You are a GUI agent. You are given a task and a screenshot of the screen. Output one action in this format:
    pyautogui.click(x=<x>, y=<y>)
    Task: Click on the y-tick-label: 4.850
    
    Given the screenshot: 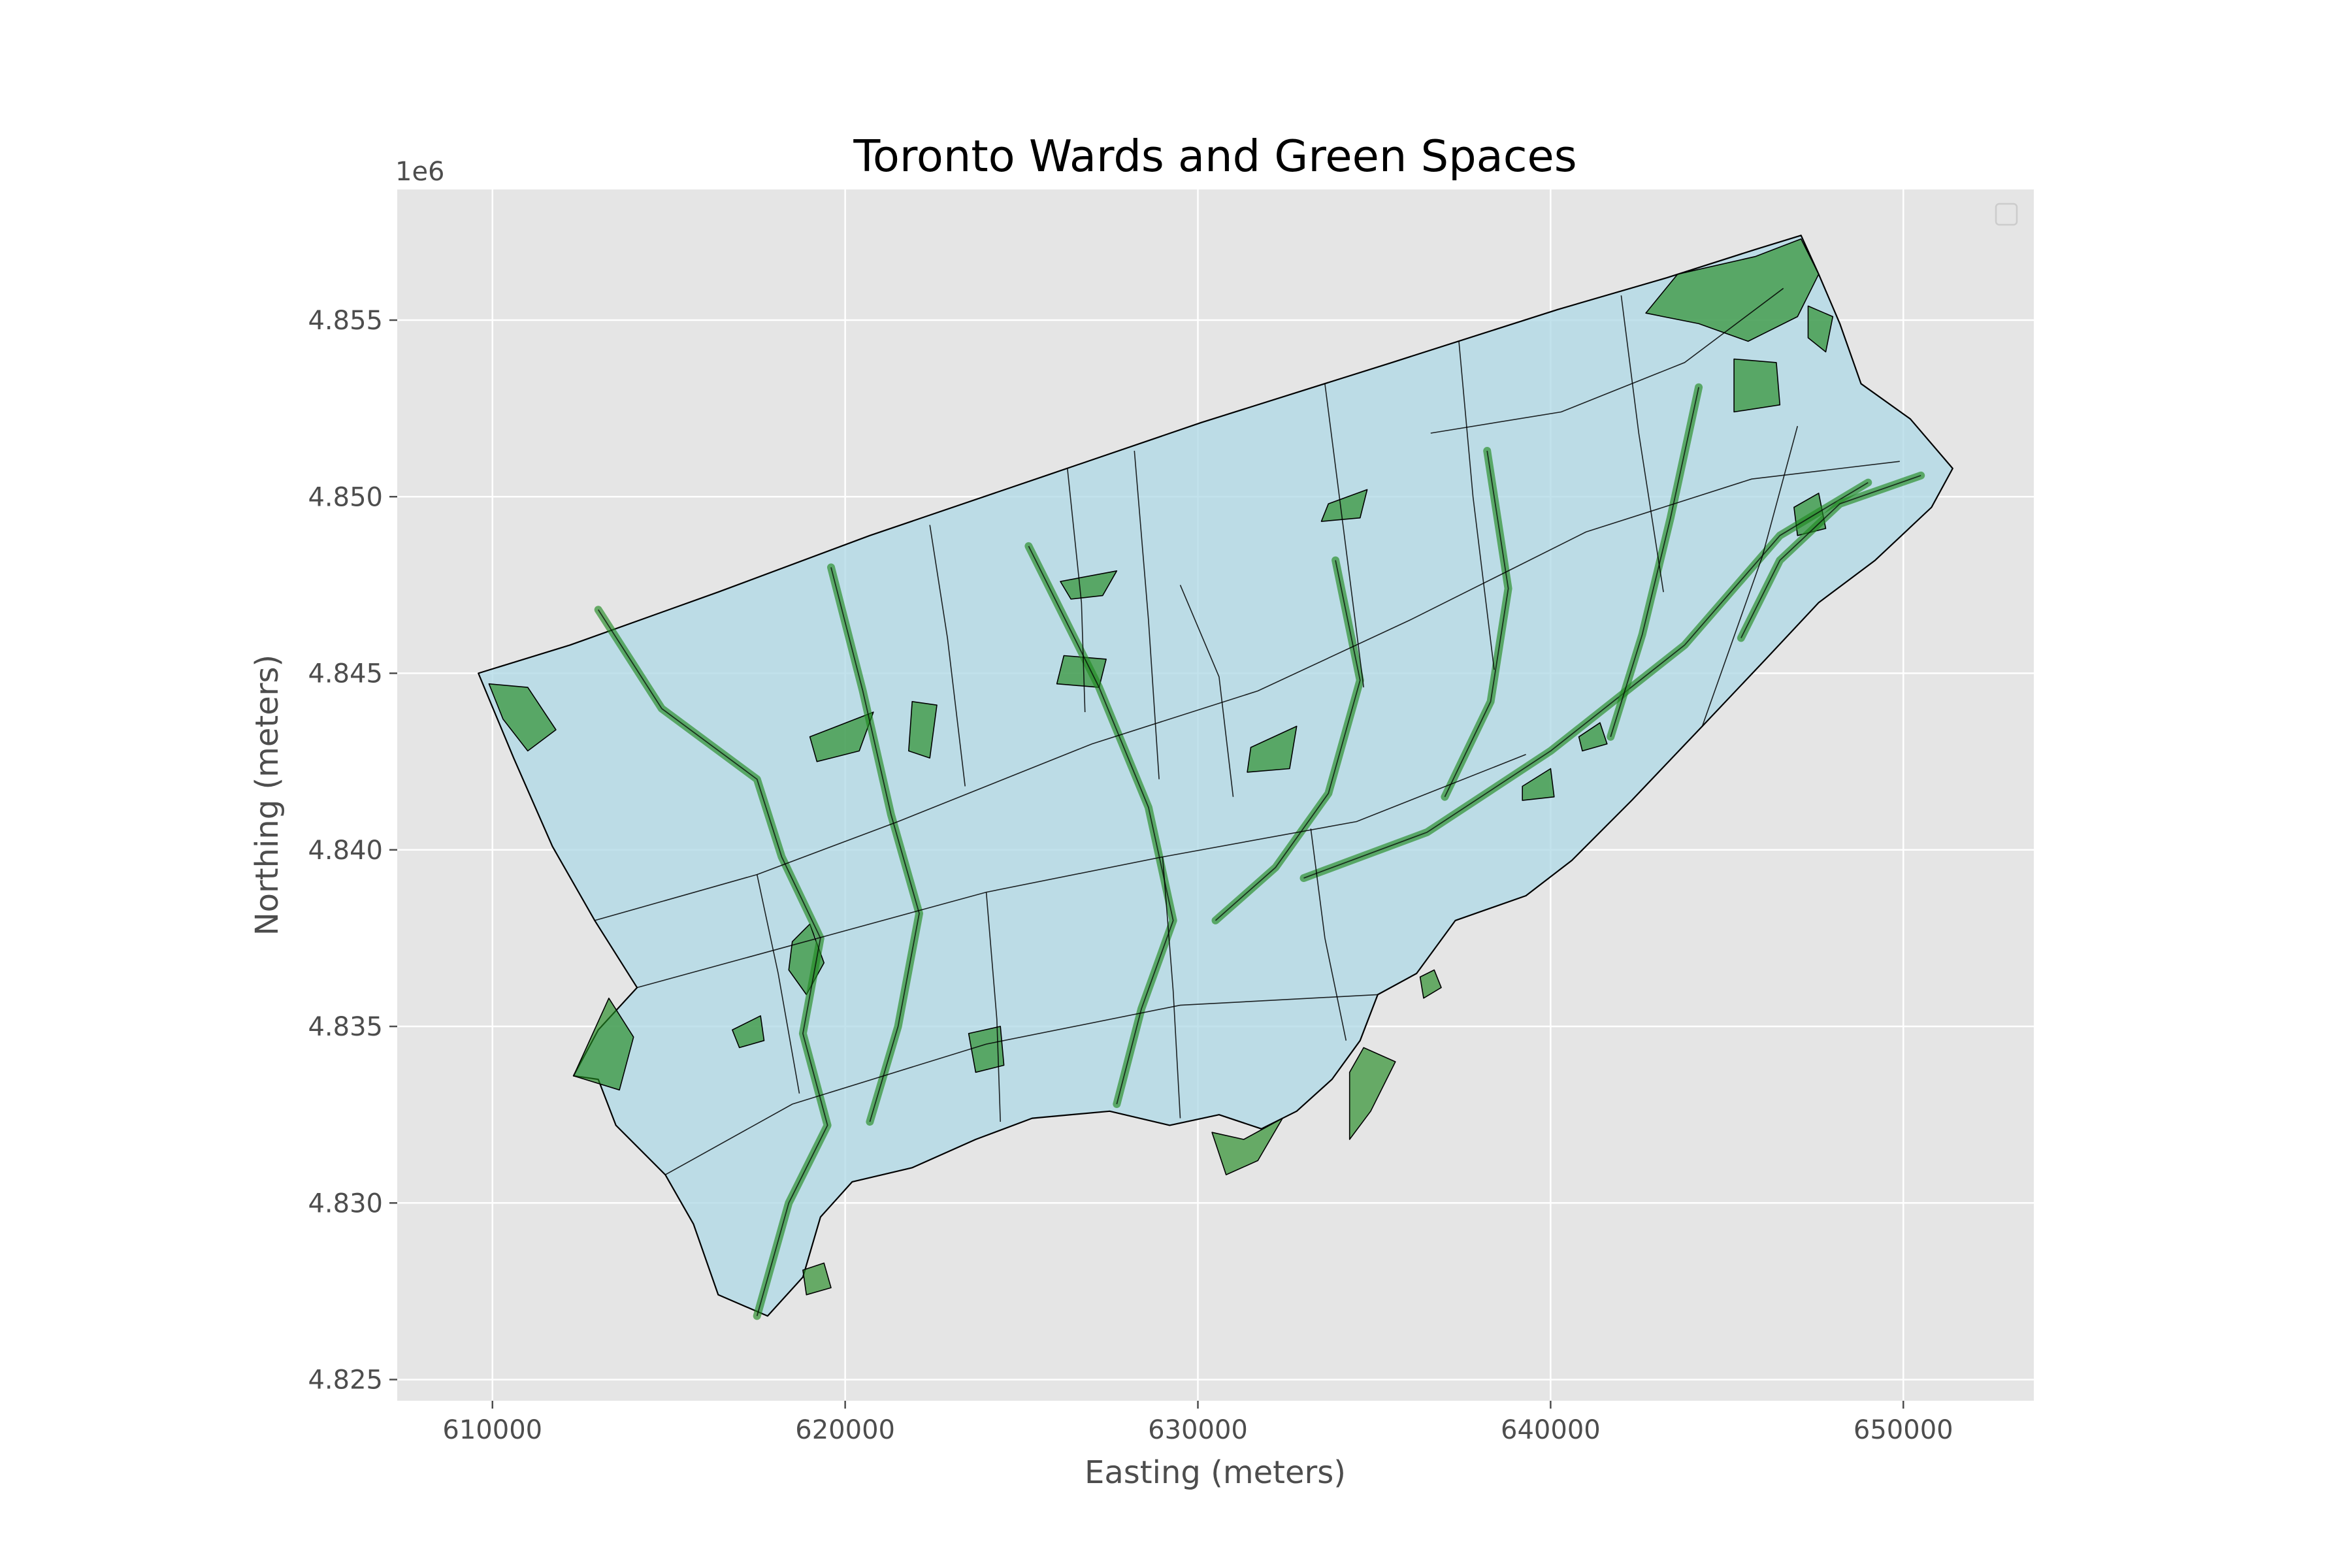 What is the action you would take?
    pyautogui.click(x=345, y=497)
    